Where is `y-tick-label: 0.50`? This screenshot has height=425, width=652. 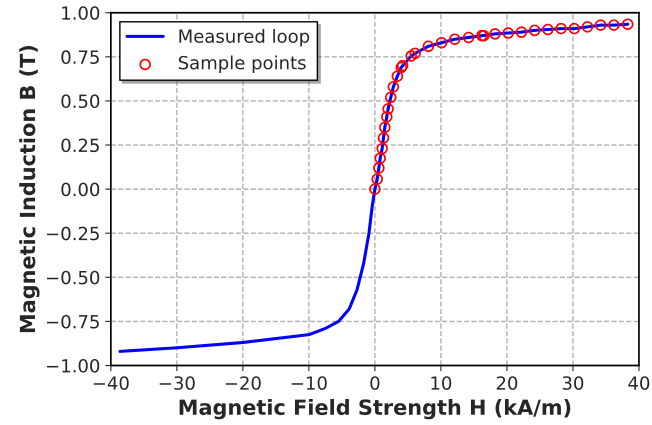 y-tick-label: 0.50 is located at coordinates (80, 101).